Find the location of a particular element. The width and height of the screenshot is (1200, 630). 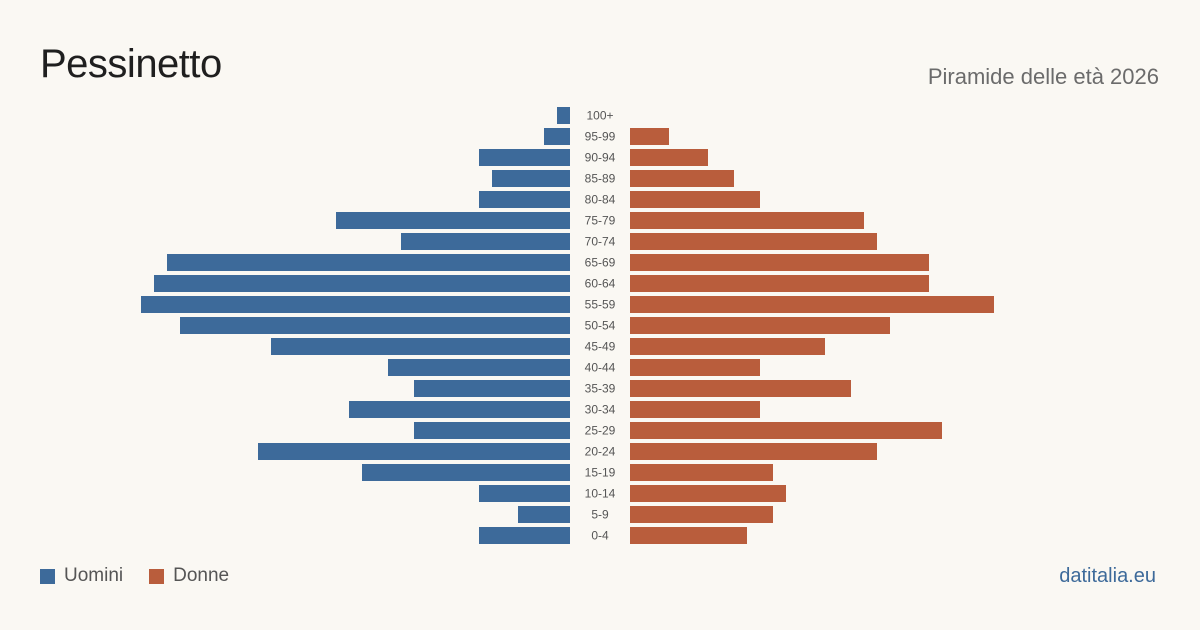

age-label-35-39: 35-39 is located at coordinates (600, 389).